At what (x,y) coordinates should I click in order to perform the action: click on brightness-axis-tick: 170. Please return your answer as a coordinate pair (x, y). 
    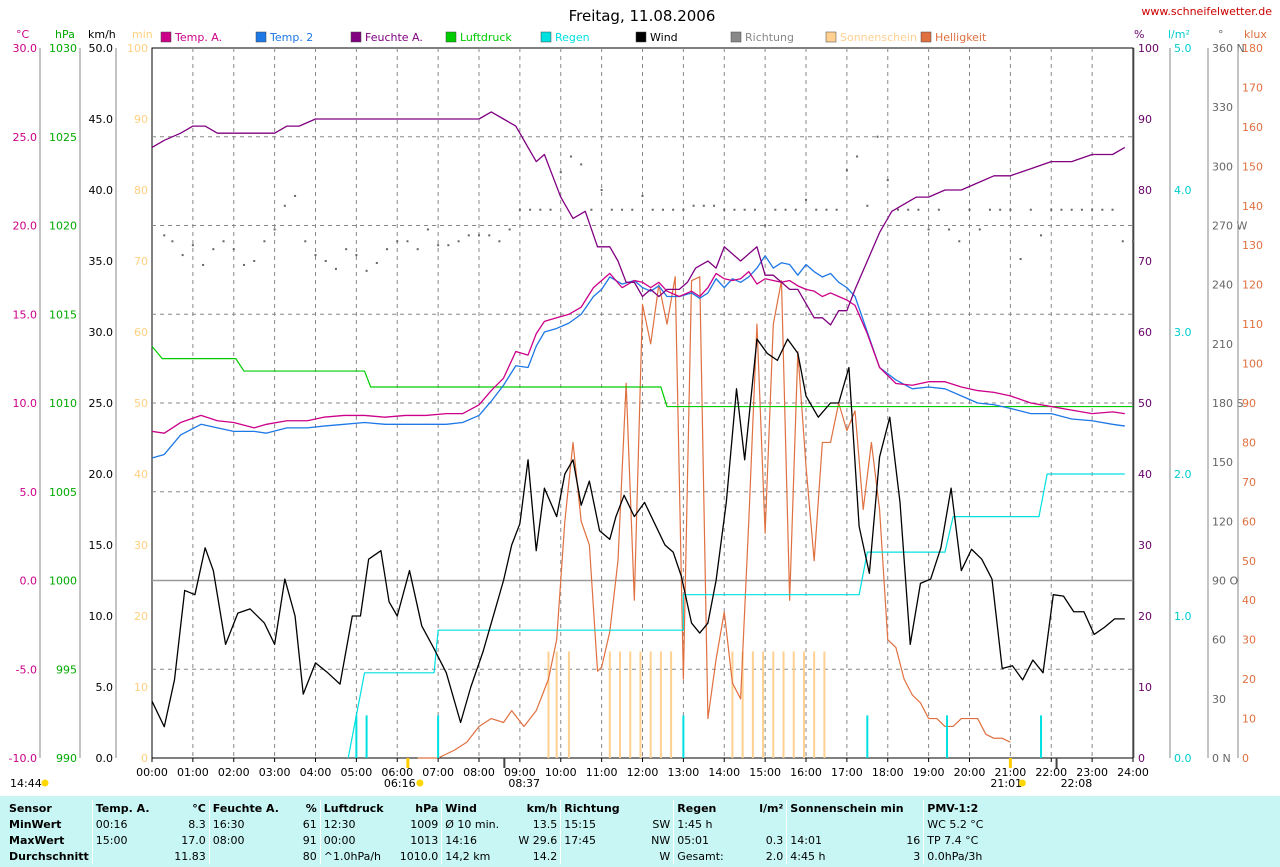
    Looking at the image, I should click on (1252, 87).